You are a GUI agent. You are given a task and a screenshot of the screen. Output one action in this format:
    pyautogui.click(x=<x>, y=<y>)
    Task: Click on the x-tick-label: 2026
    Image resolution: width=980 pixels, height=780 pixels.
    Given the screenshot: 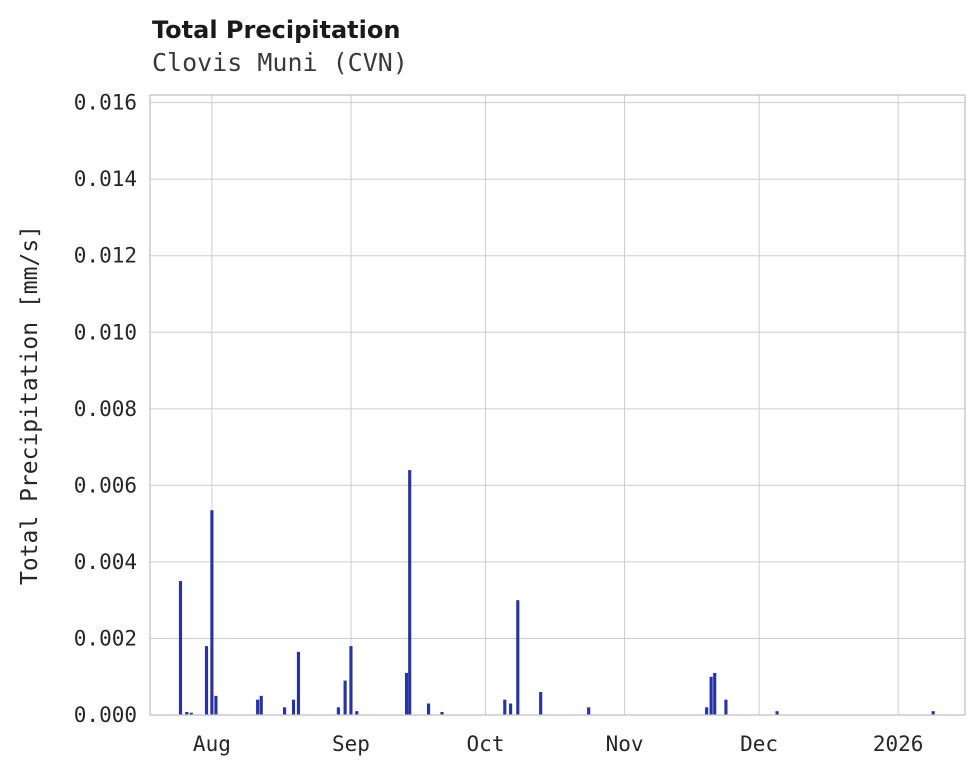 What is the action you would take?
    pyautogui.click(x=898, y=744)
    